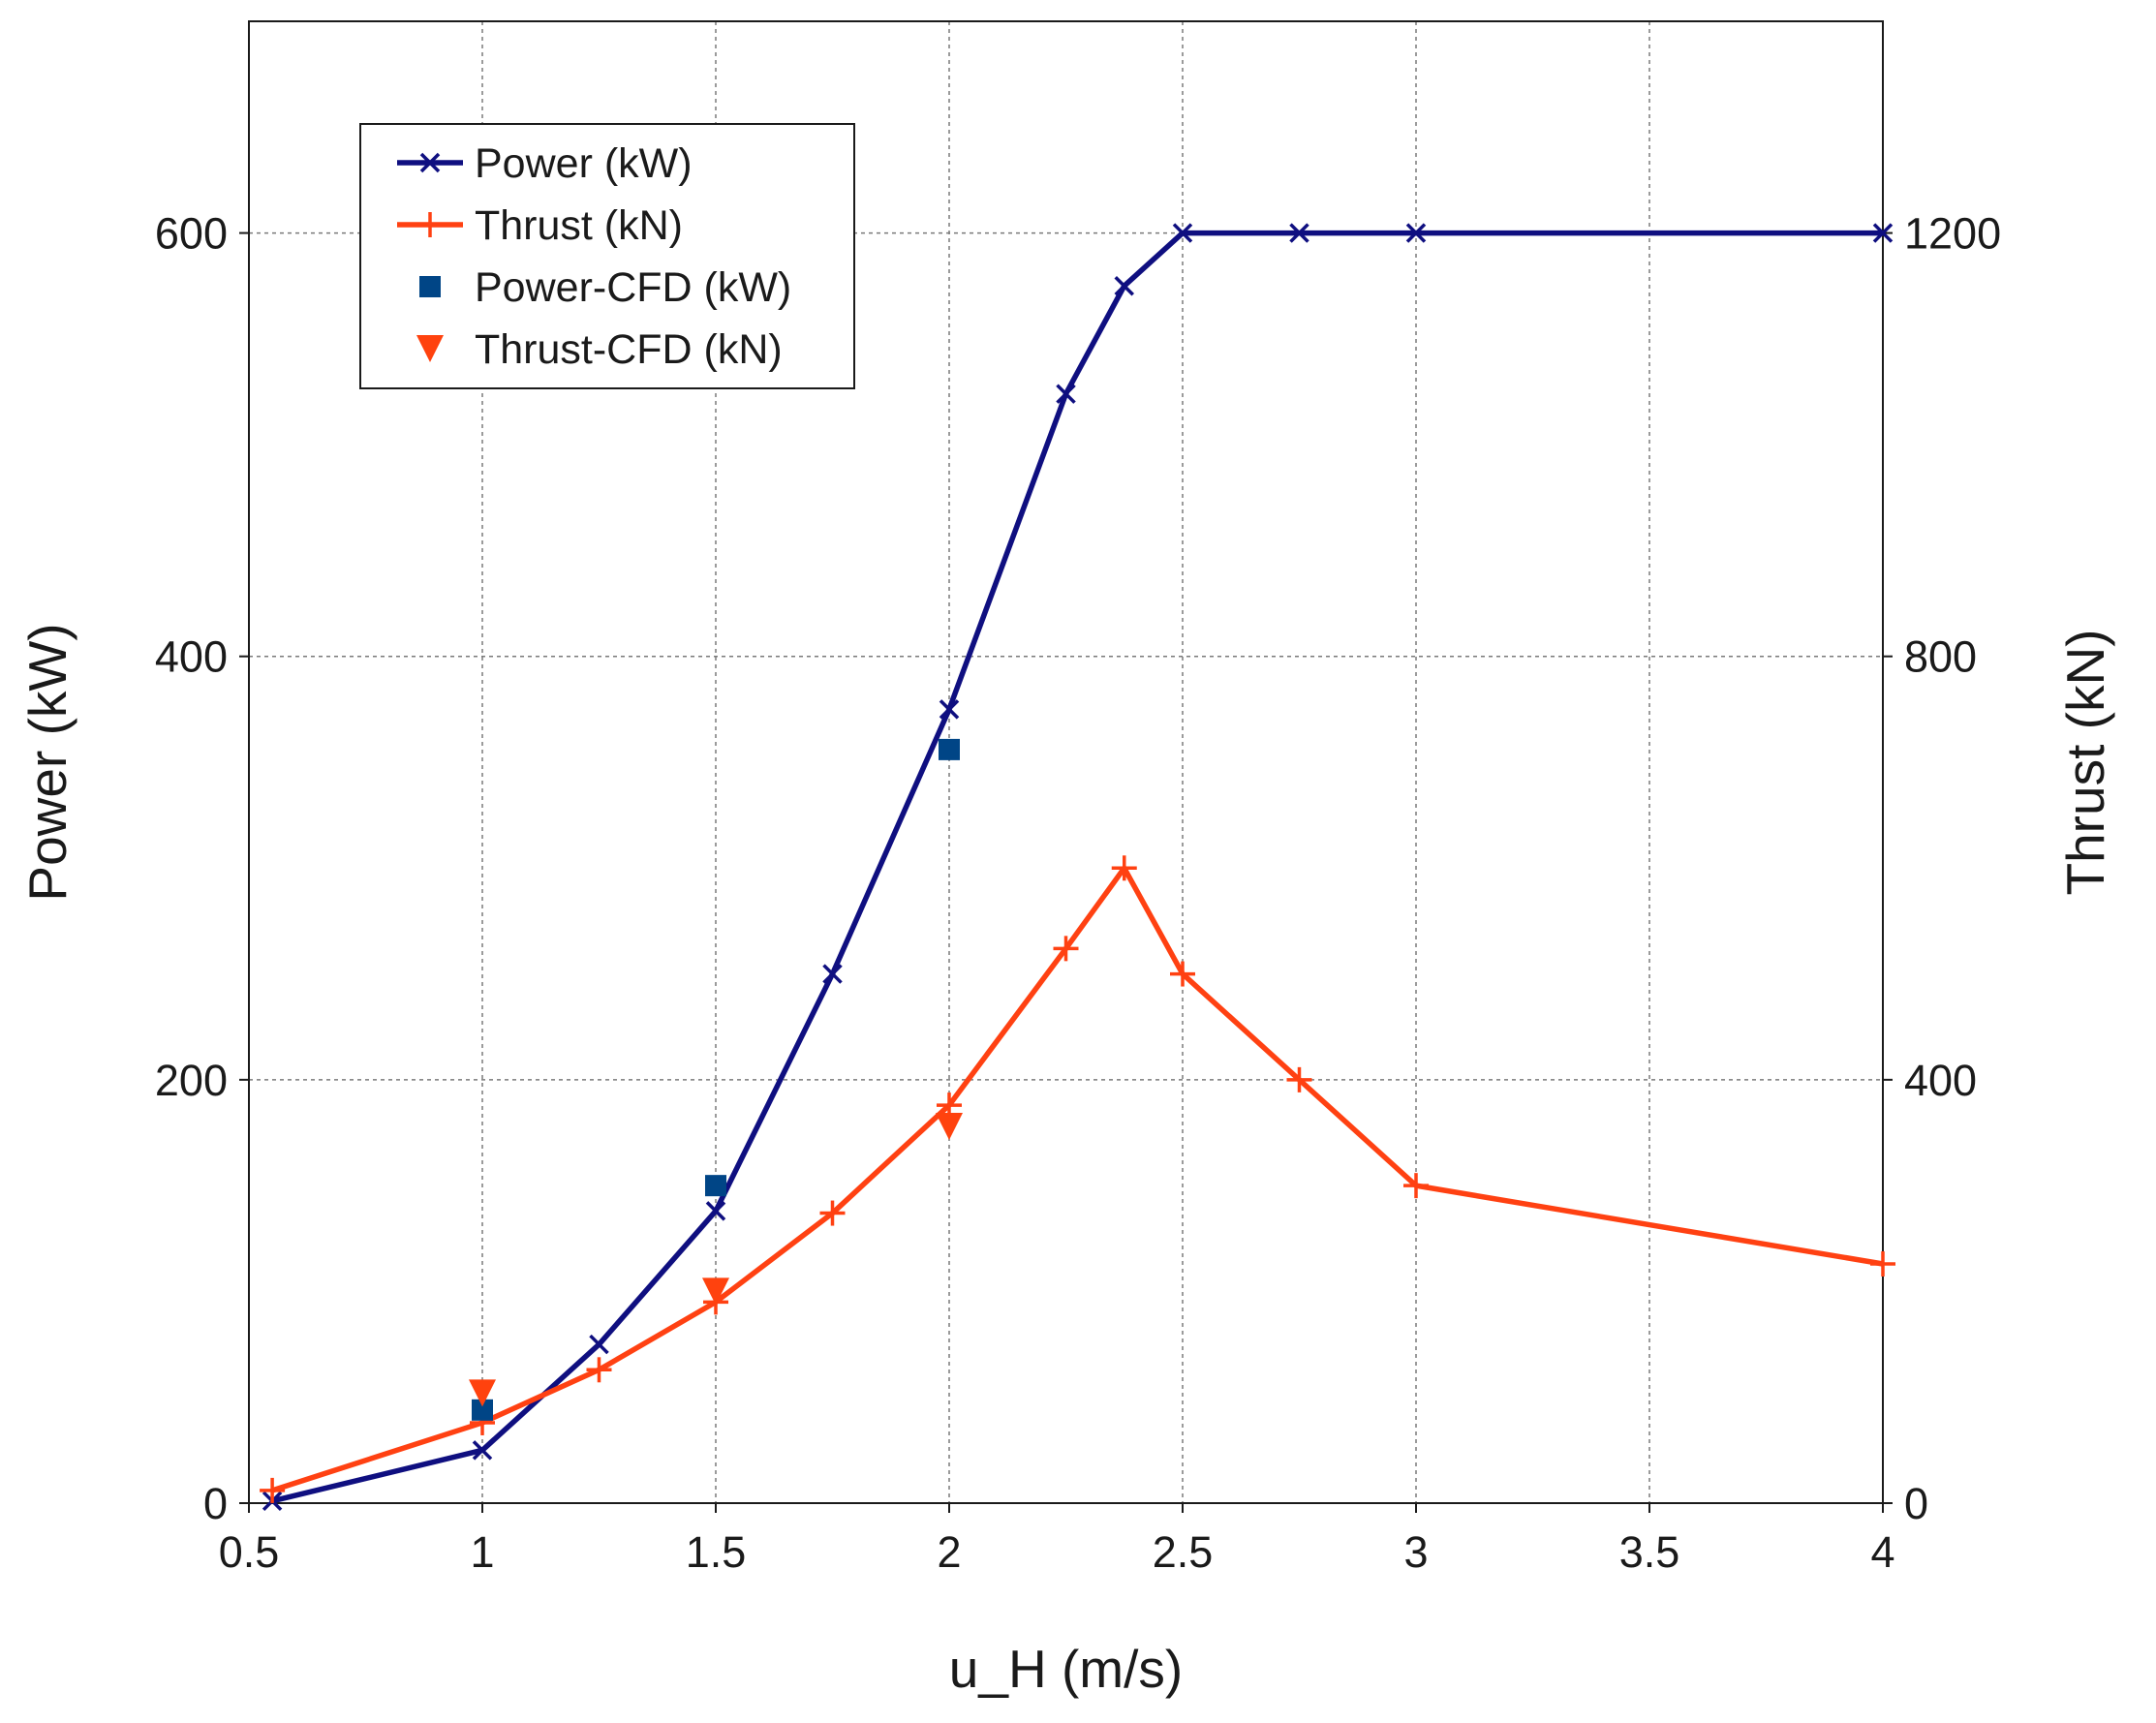  What do you see at coordinates (584, 163) in the screenshot?
I see `legend-label: Power (kW)` at bounding box center [584, 163].